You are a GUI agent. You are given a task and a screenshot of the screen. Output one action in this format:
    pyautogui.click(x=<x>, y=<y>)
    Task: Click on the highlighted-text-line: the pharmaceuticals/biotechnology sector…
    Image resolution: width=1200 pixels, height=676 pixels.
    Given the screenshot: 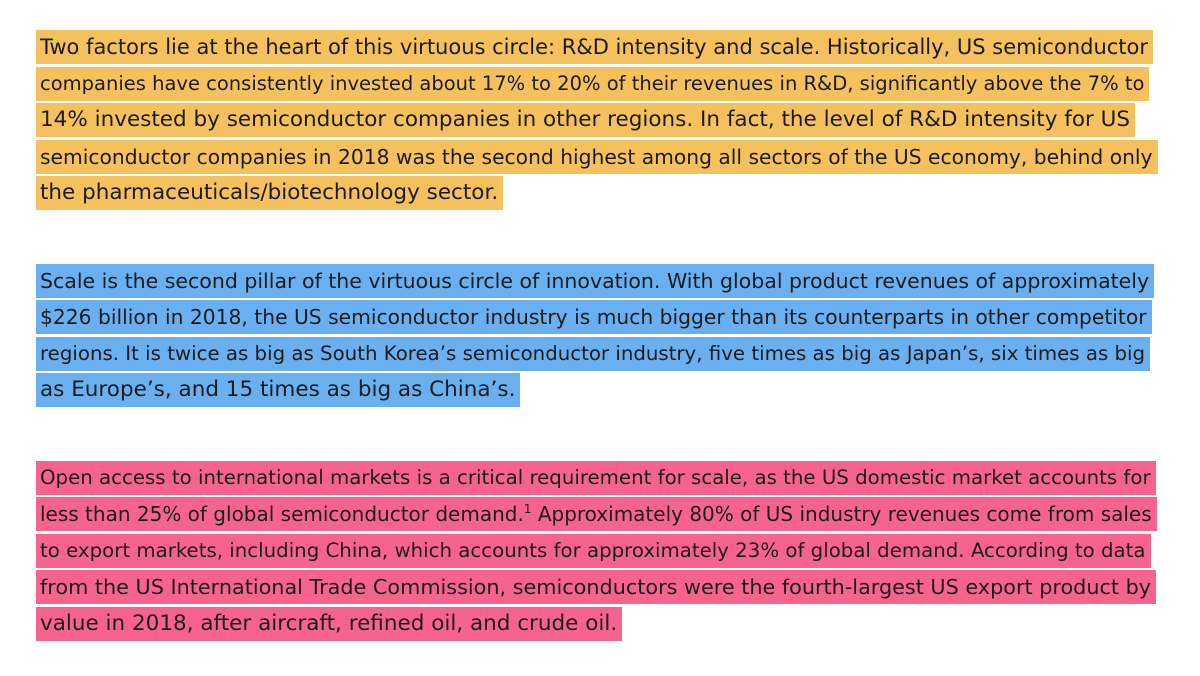 What is the action you would take?
    pyautogui.click(x=270, y=193)
    